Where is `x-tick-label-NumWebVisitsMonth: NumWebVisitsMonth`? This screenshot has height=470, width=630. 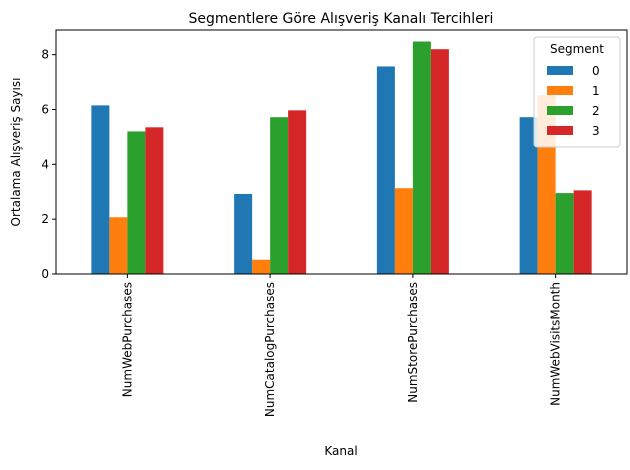
x-tick-label-NumWebVisitsMonth: NumWebVisitsMonth is located at coordinates (556, 344).